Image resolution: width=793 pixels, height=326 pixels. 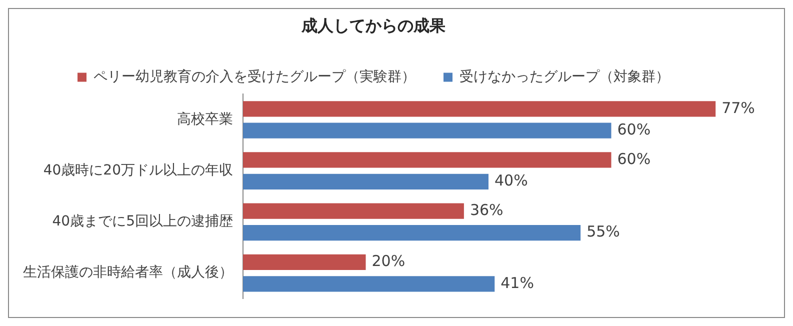 What do you see at coordinates (373, 25) in the screenshot?
I see `chart-title: 成人してからの成果` at bounding box center [373, 25].